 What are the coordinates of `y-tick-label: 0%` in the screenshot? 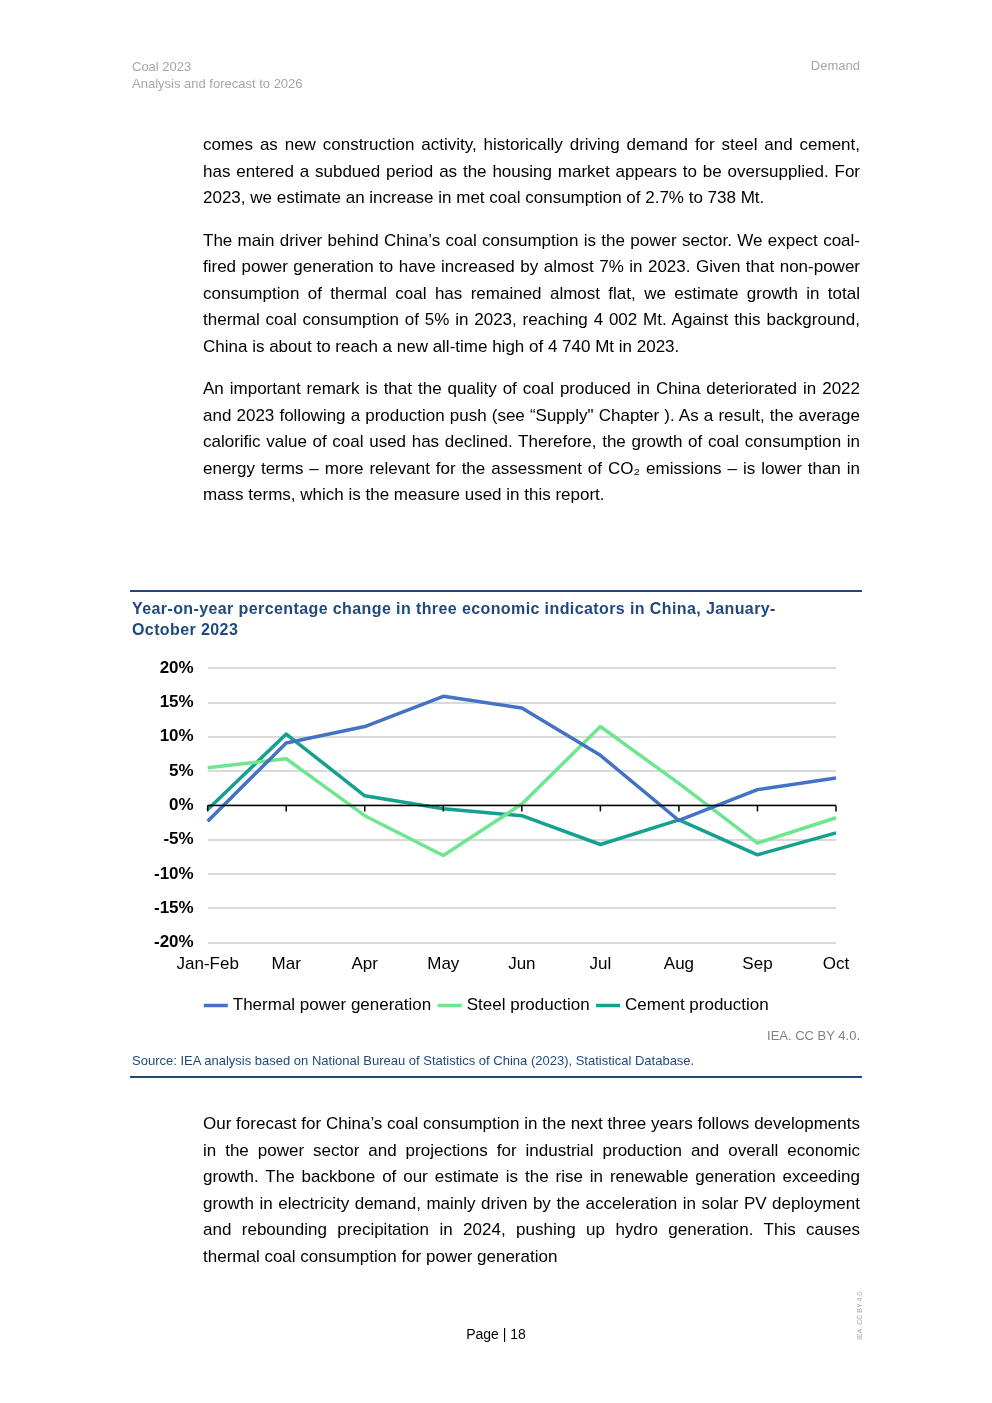 It's located at (181, 805).